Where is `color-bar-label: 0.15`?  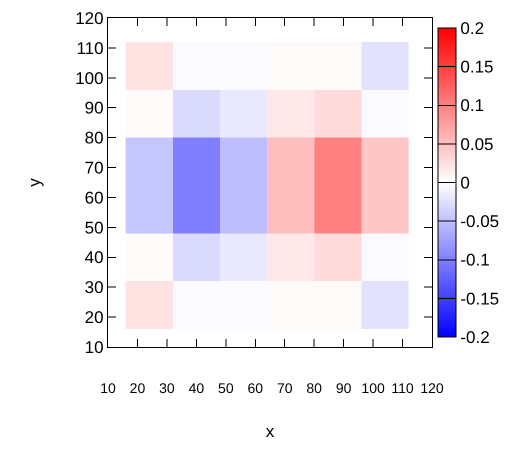 color-bar-label: 0.15 is located at coordinates (477, 67).